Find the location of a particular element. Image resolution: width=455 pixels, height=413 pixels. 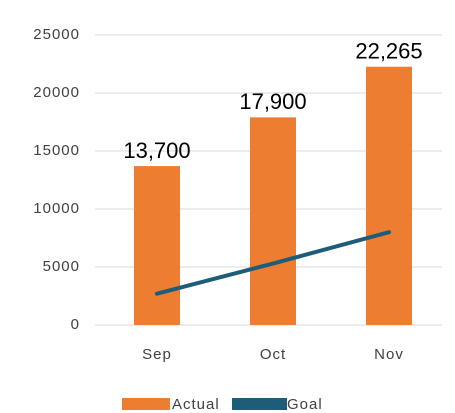

value-label: 17,900 is located at coordinates (272, 101).